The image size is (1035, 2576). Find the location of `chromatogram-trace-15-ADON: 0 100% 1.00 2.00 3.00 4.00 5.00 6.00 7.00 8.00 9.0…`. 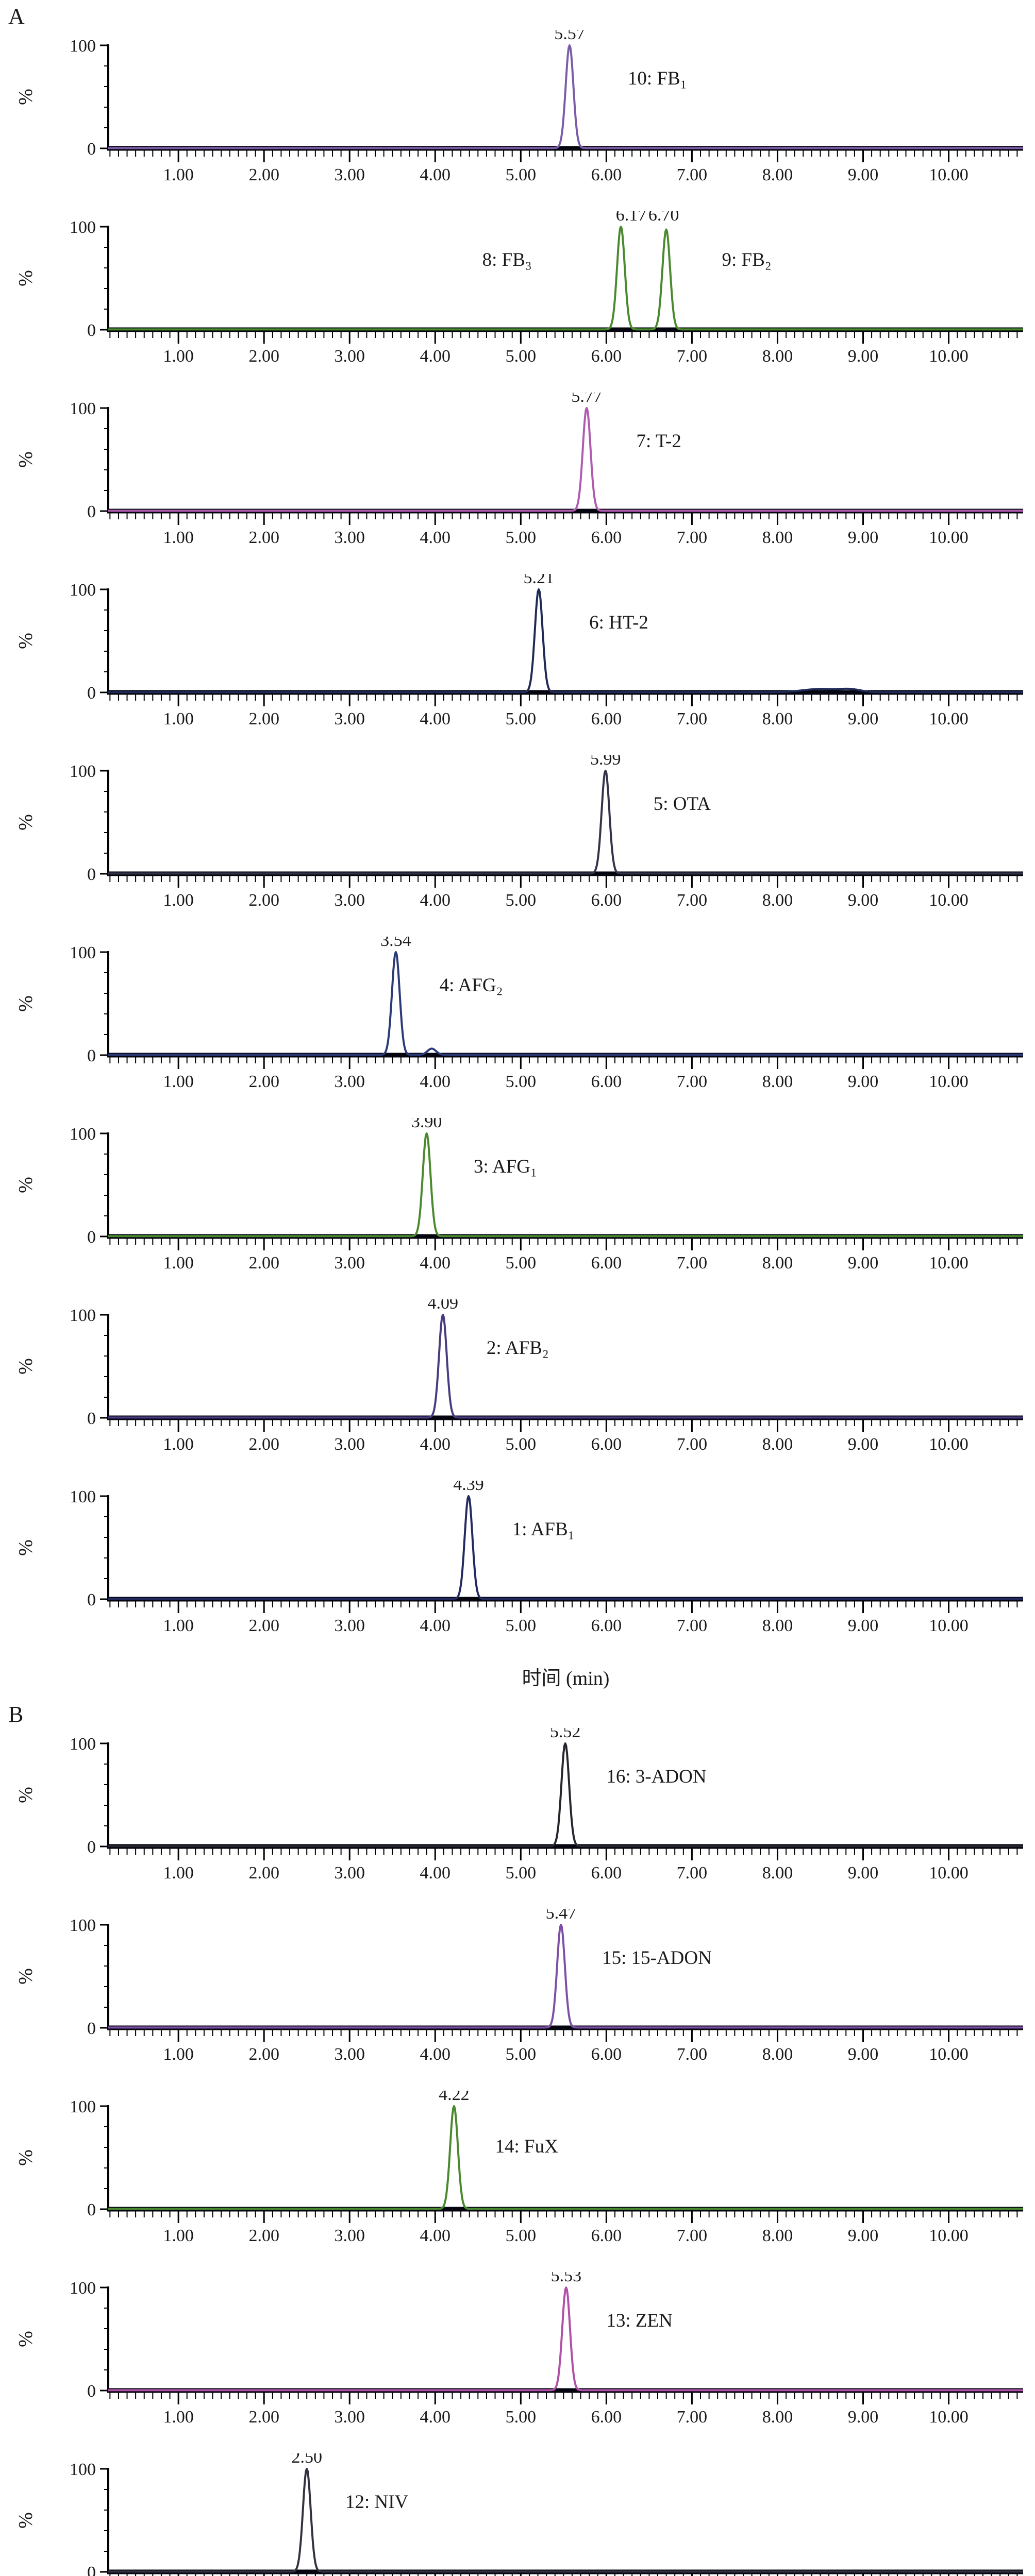

chromatogram-trace-15-ADON: 0 100% 1.00 2.00 3.00 4.00 5.00 6.00 7.00 8.00 9.0… is located at coordinates (517, 2000).